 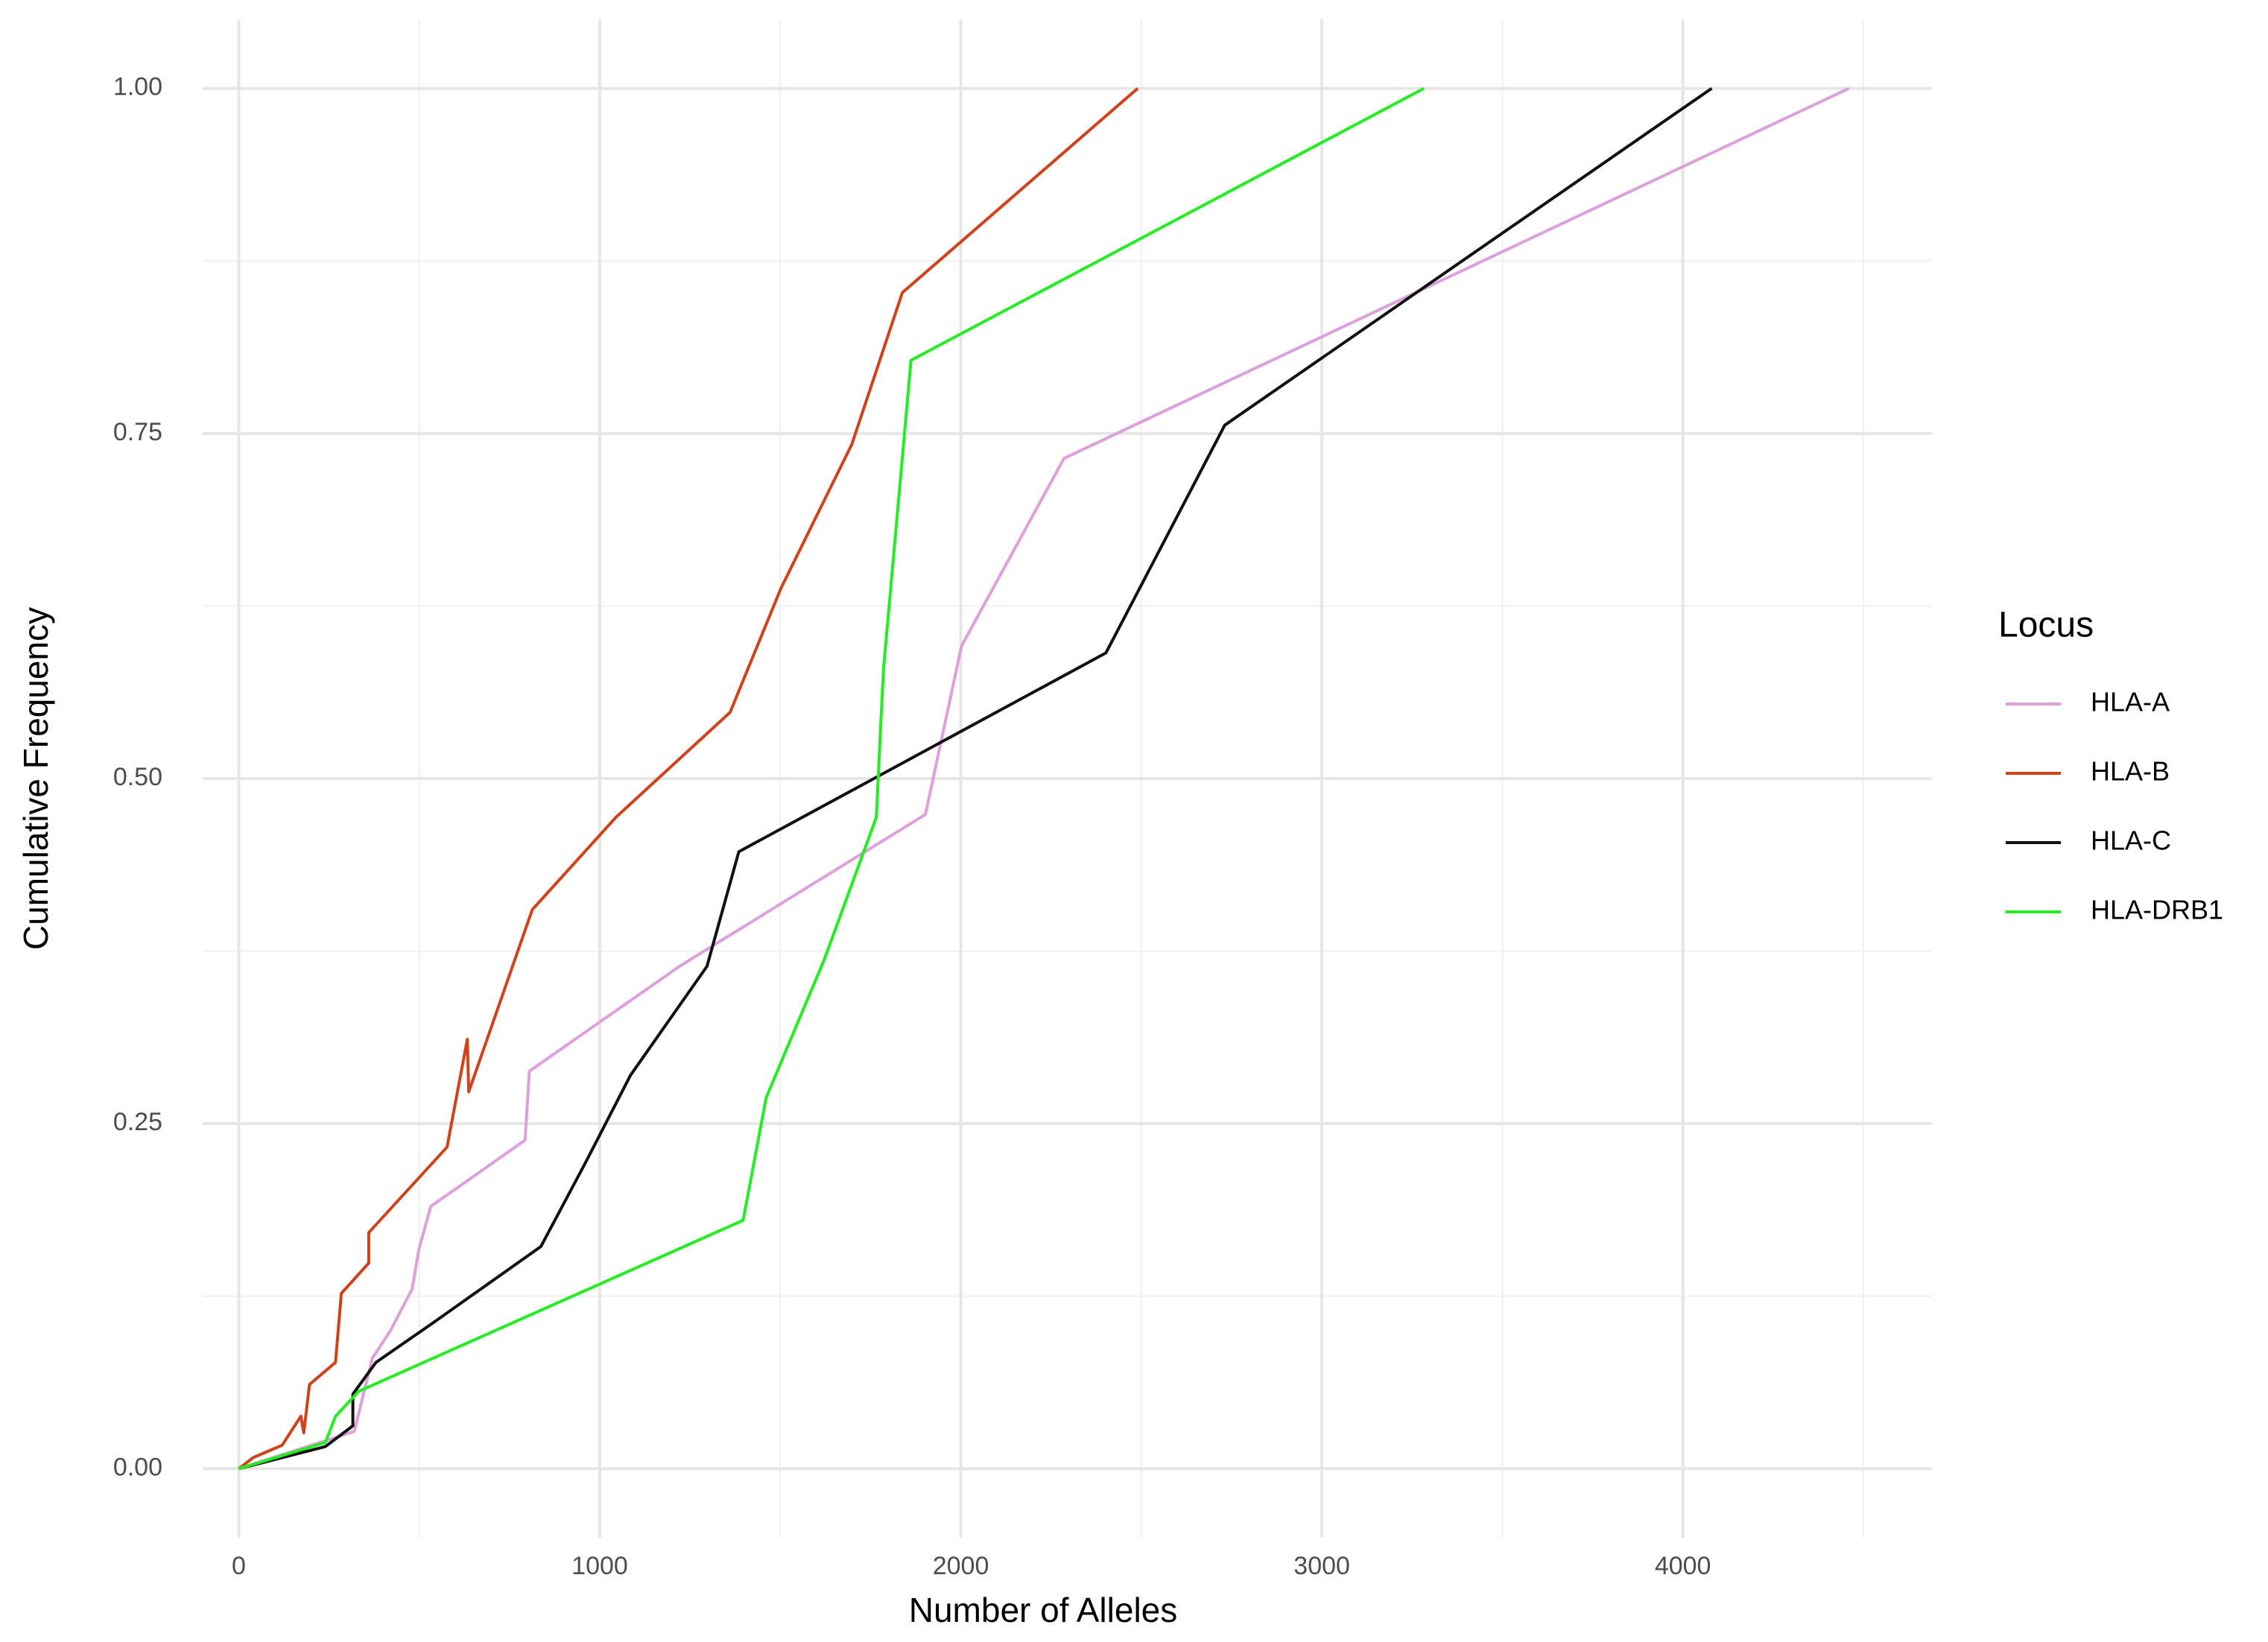 I want to click on y-tick-label: 1.00, so click(x=138, y=87).